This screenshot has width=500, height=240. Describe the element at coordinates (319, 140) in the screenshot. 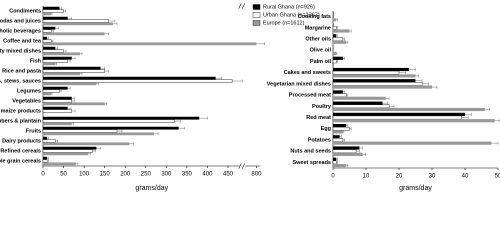

I see `y-tick-label: Potatoes` at that location.